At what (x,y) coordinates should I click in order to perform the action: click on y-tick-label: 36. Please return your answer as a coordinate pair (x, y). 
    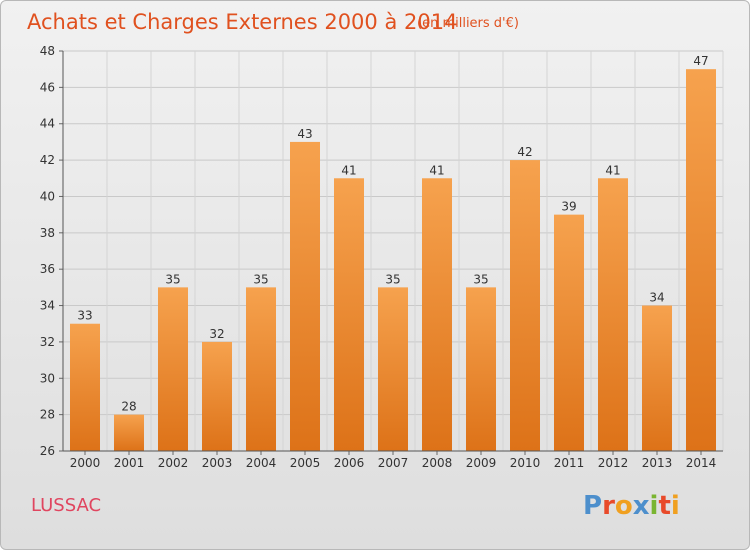
    Looking at the image, I should click on (47, 269).